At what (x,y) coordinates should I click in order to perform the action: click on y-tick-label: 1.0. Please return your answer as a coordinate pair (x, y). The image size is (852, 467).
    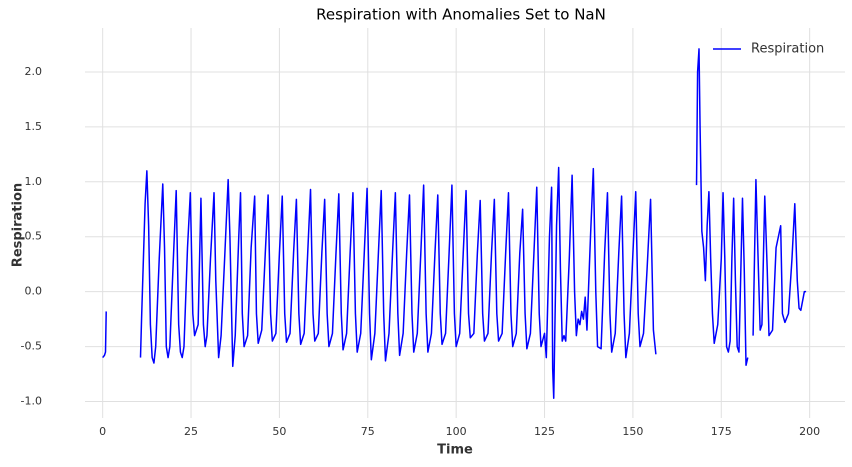
    Looking at the image, I should click on (34, 181).